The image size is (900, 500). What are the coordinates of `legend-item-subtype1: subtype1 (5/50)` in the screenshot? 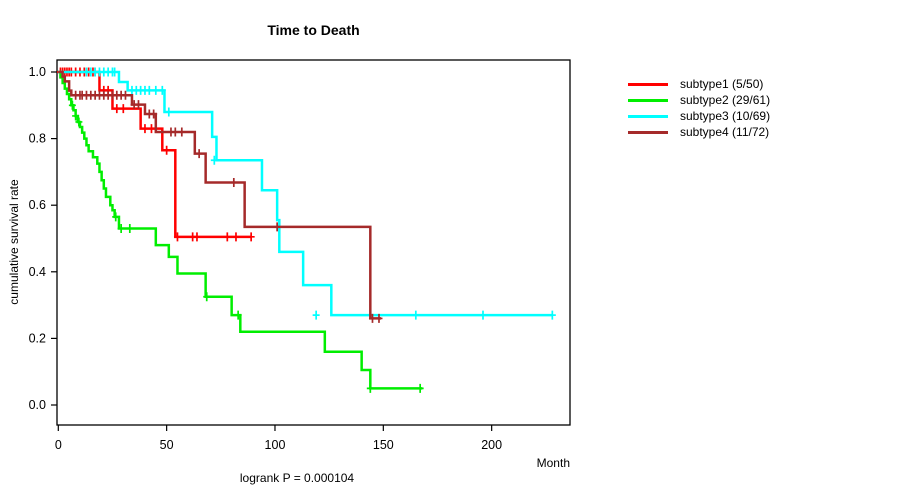 It's located at (699, 84).